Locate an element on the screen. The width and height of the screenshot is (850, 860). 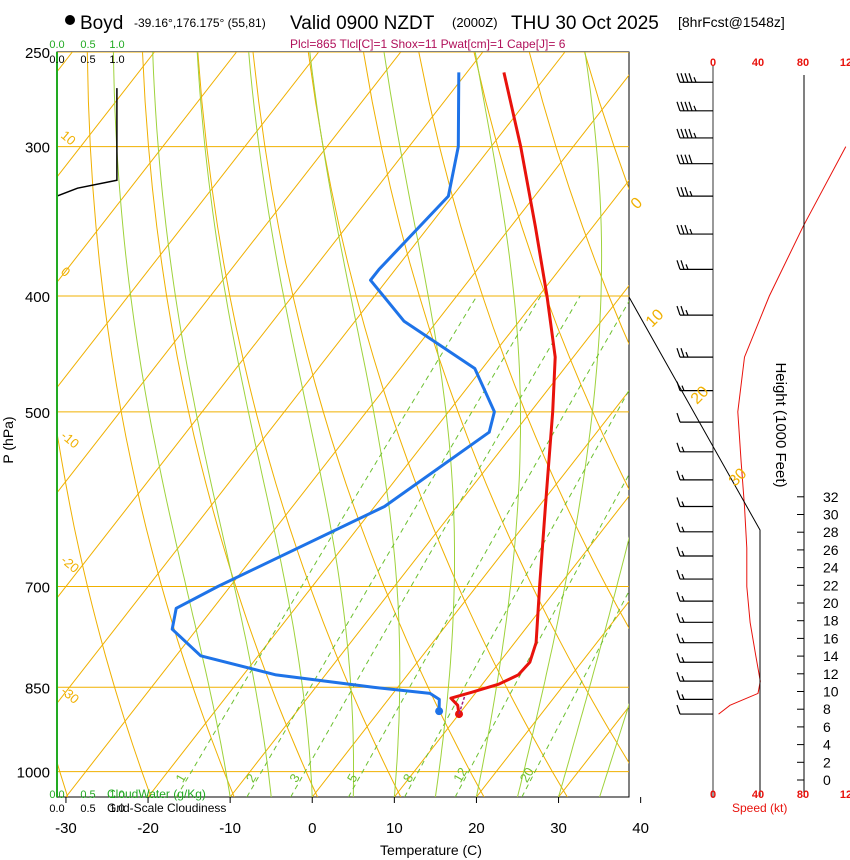
wind-speed-profile is located at coordinates (782, 430).